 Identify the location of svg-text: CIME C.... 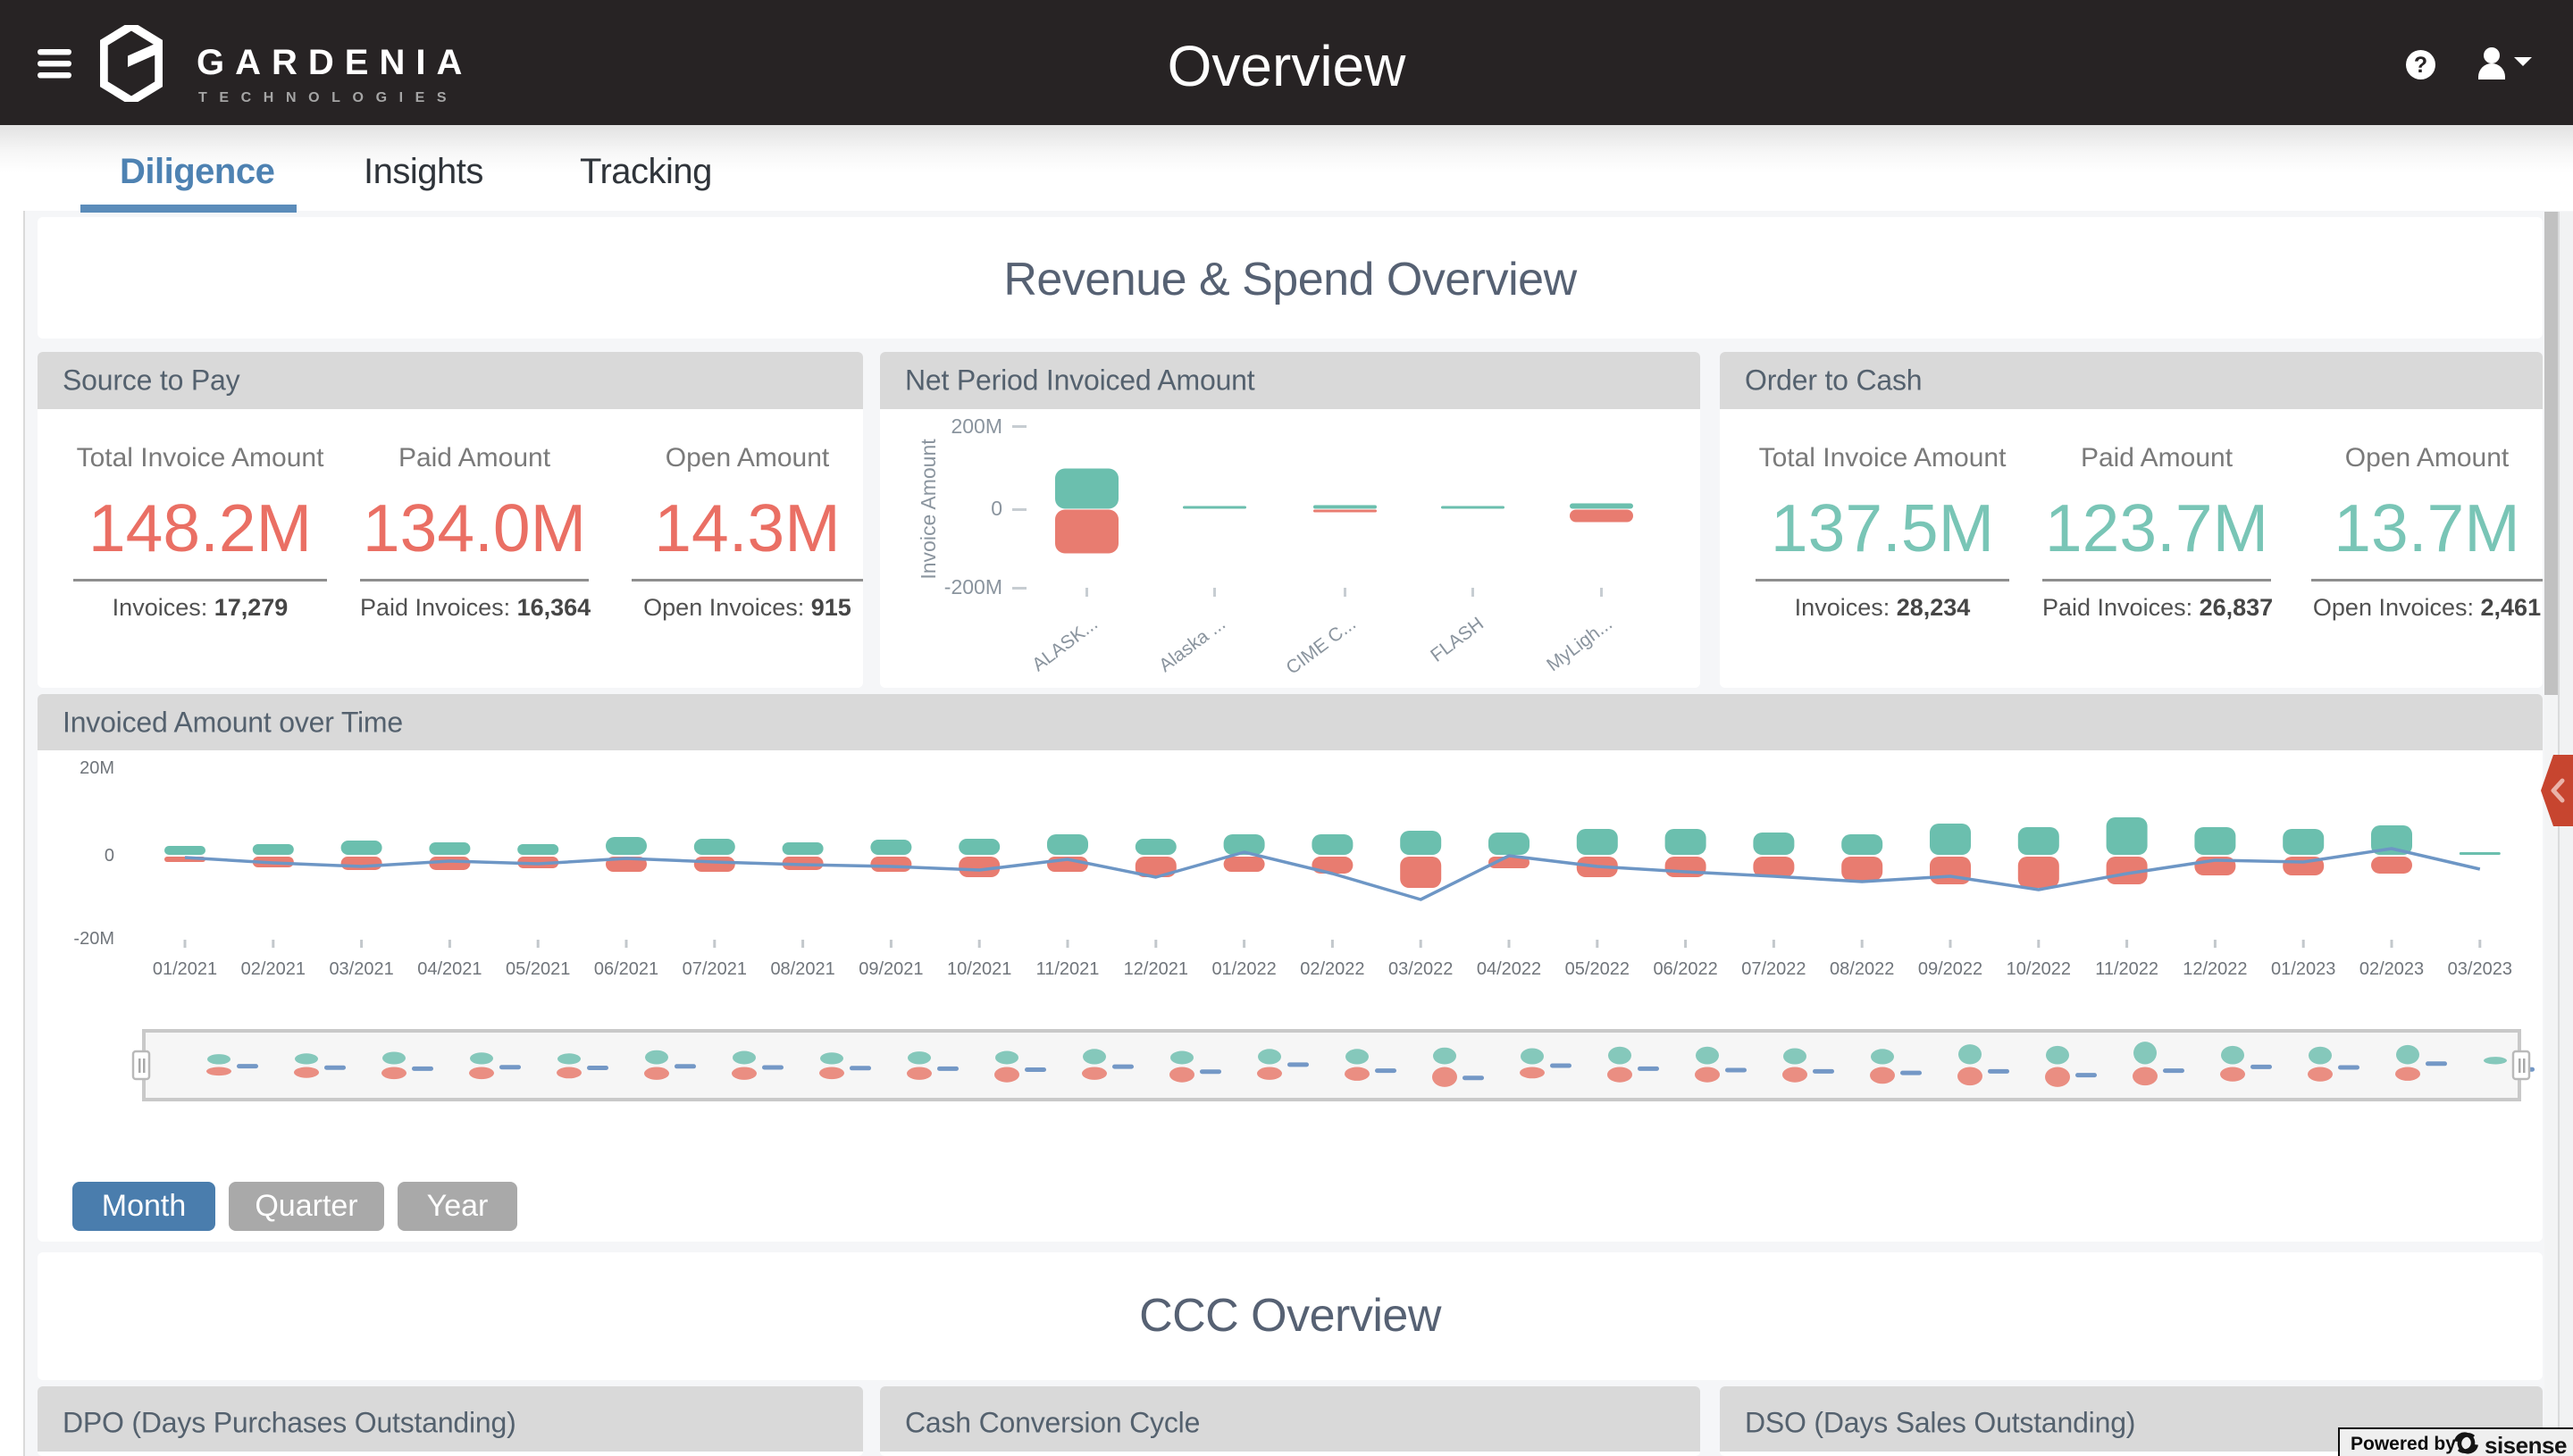
(1321, 646).